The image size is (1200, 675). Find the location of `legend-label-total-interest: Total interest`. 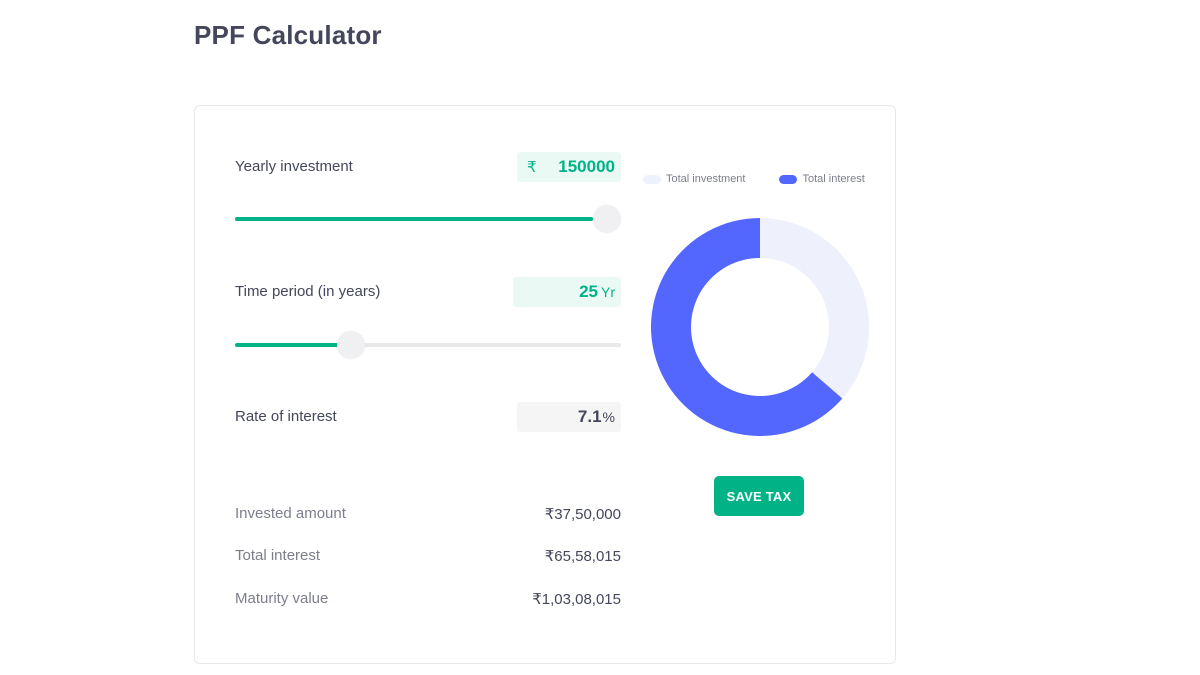

legend-label-total-interest: Total interest is located at coordinates (833, 179).